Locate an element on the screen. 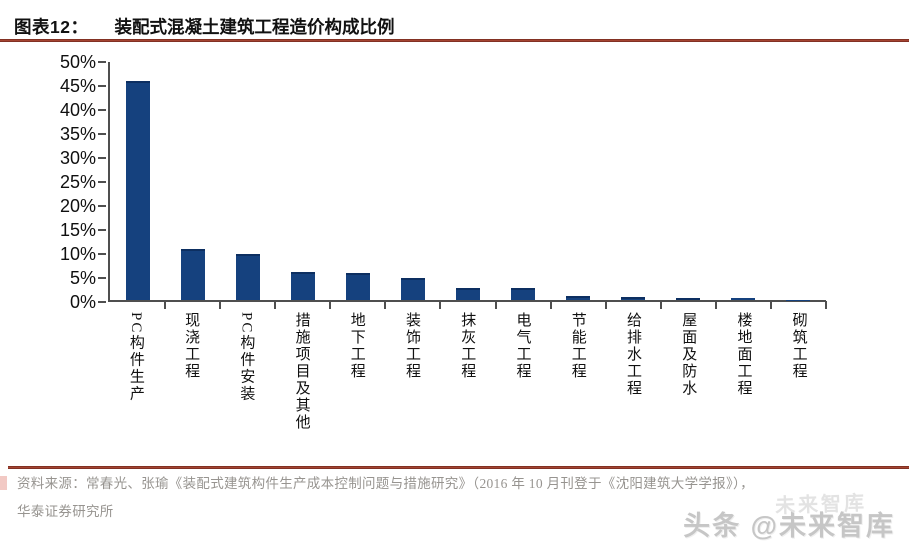 This screenshot has height=549, width=909. watermark-text: 头条 @未来智库 is located at coordinates (789, 526).